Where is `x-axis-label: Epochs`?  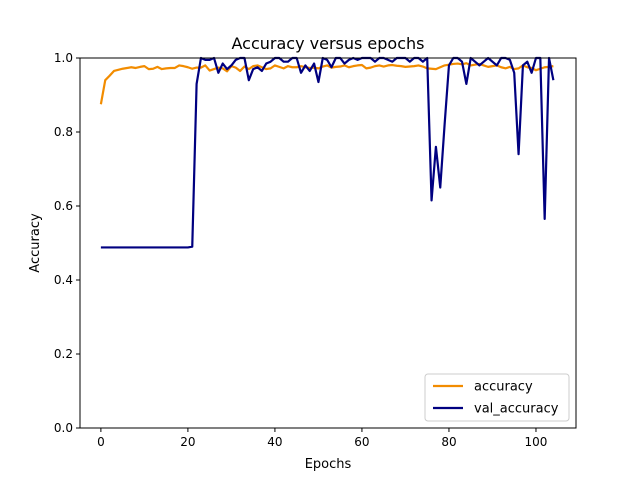
x-axis-label: Epochs is located at coordinates (328, 464).